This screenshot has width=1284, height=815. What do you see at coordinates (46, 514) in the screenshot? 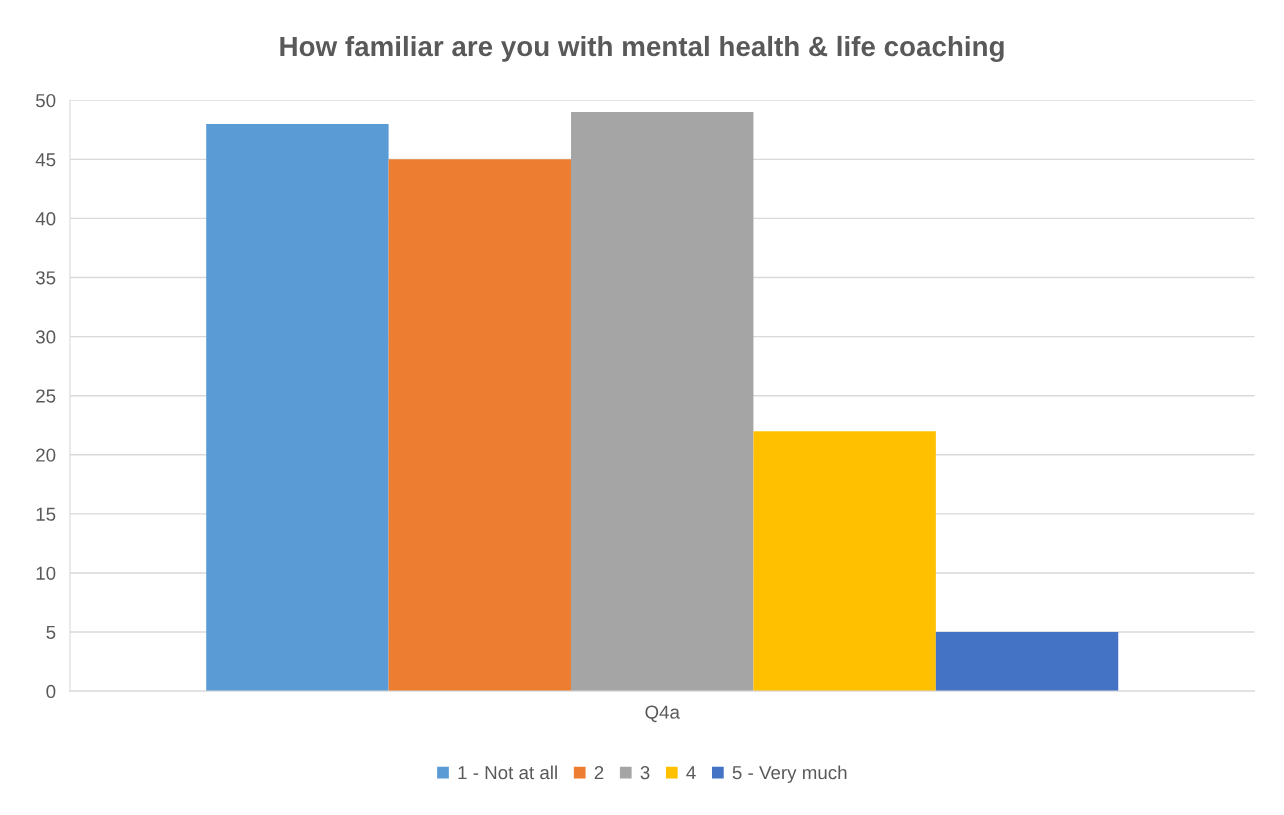
I see `y-tick-label: 15` at bounding box center [46, 514].